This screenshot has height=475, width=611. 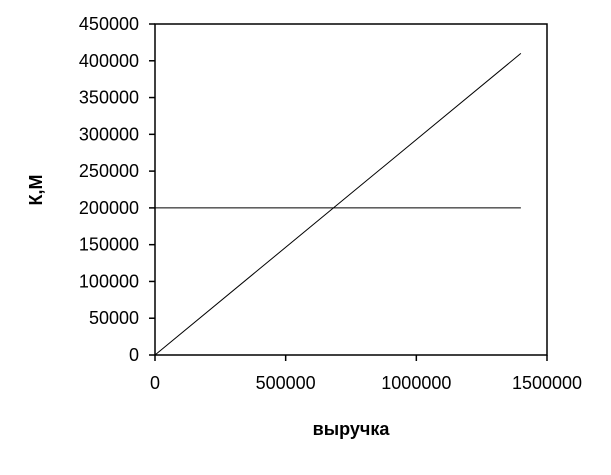 What do you see at coordinates (36, 190) in the screenshot?
I see `y-axis-title: К,М` at bounding box center [36, 190].